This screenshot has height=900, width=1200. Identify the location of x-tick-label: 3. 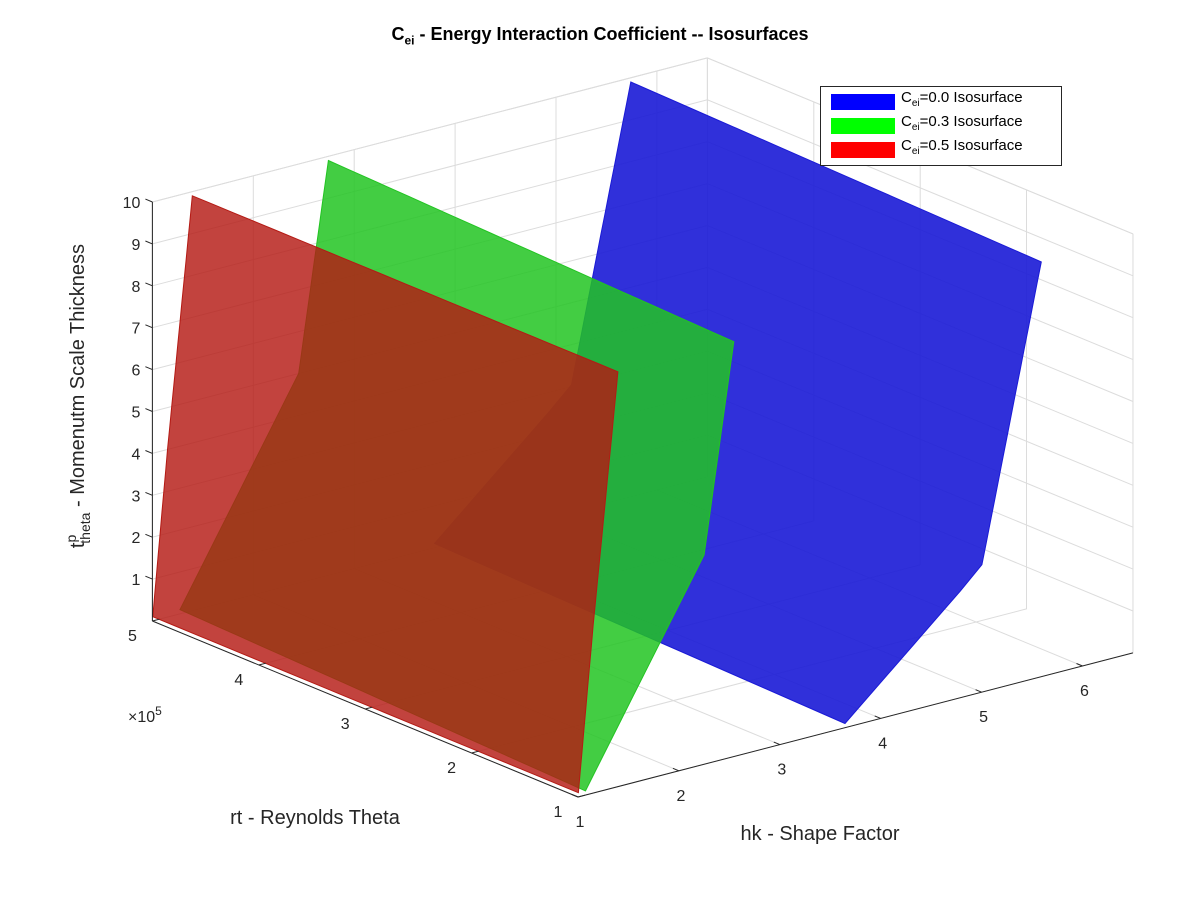
(781, 770).